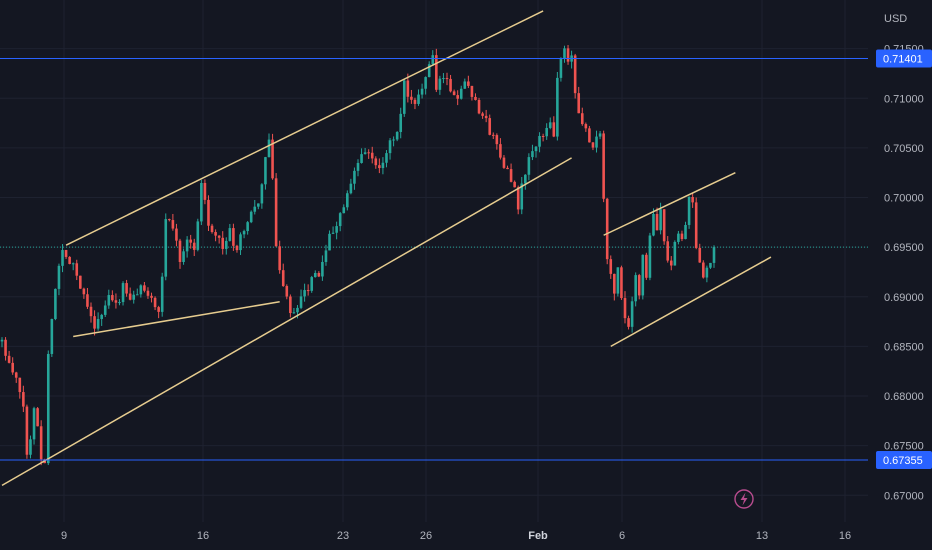 Image resolution: width=932 pixels, height=550 pixels. Describe the element at coordinates (895, 19) in the screenshot. I see `currency-label: USD` at that location.